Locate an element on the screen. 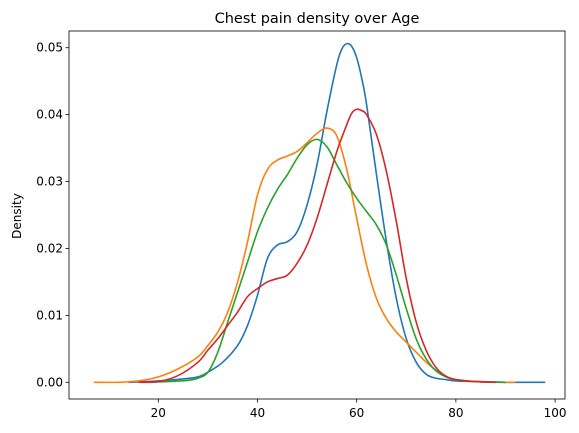  y-tick-label: 0.03 is located at coordinates (49, 182).